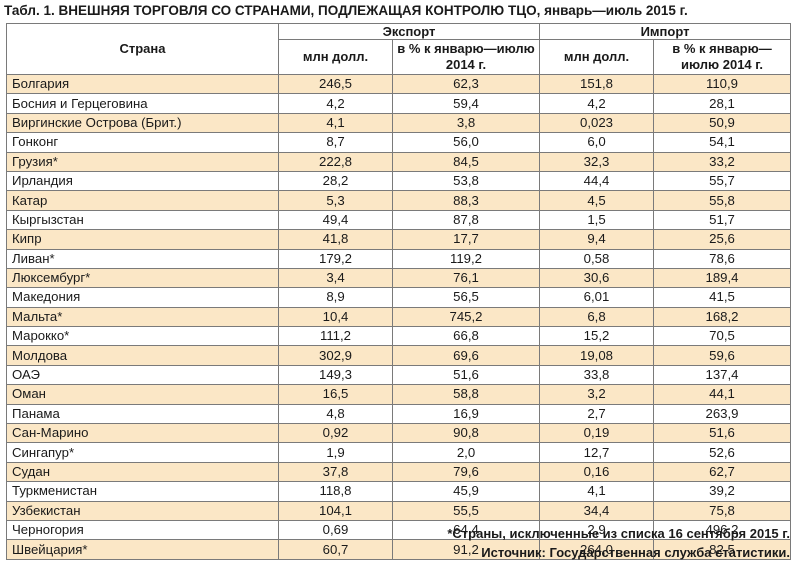 This screenshot has width=800, height=565. I want to click on import-pct-cell: 55,7, so click(722, 181).